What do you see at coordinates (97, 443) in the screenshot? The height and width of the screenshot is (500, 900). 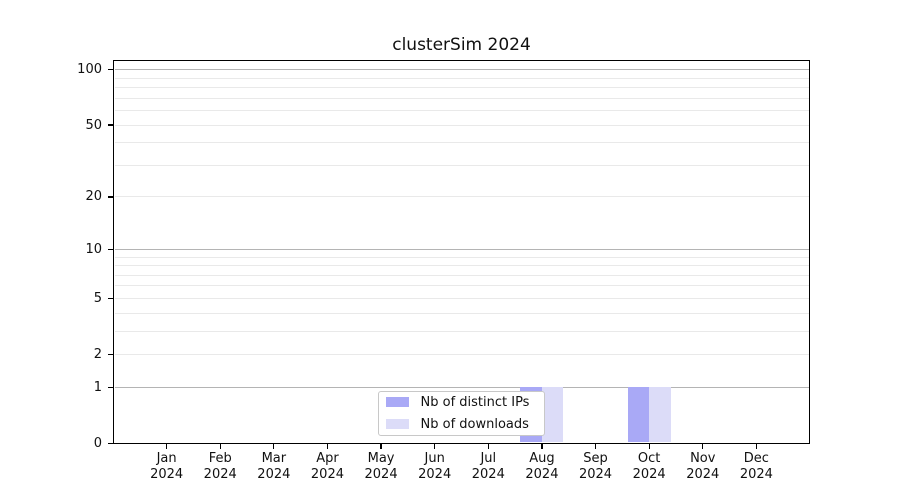 I see `y-tick-label: 0` at bounding box center [97, 443].